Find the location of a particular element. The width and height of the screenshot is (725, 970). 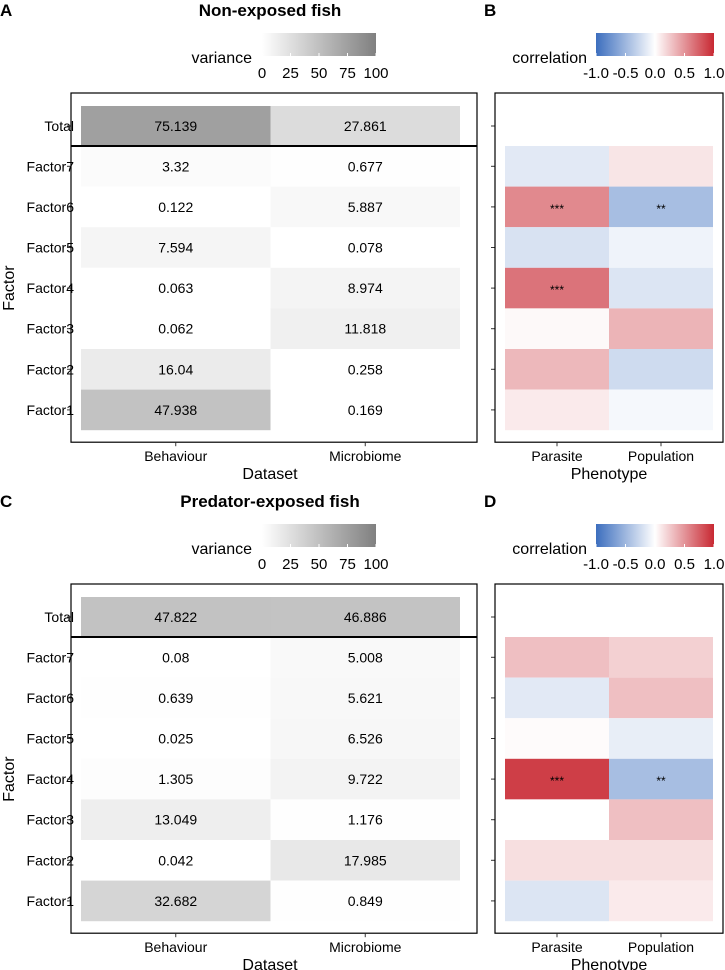

x-tick-label: Parasite is located at coordinates (557, 947).